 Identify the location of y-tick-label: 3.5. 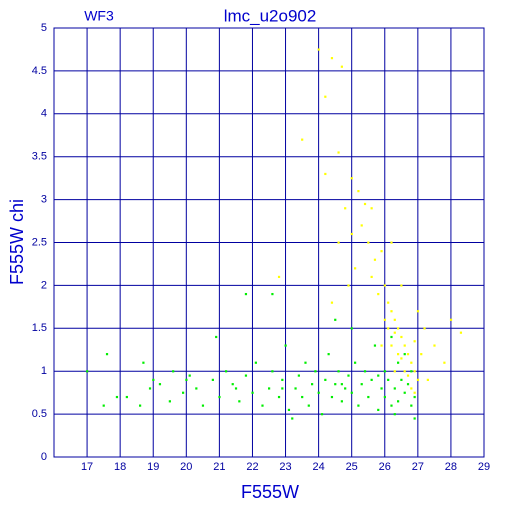
(39, 157).